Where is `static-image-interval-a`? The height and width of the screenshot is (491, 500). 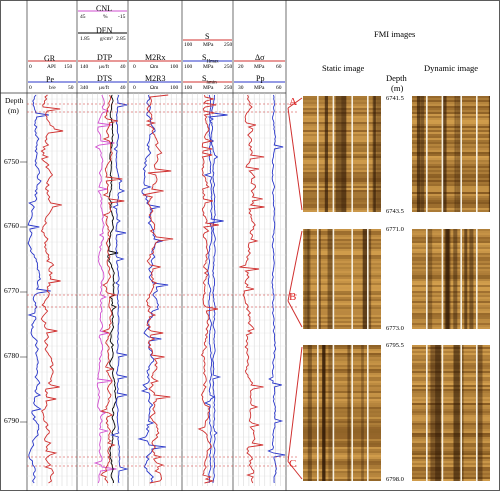
static-image-interval-a is located at coordinates (342, 154).